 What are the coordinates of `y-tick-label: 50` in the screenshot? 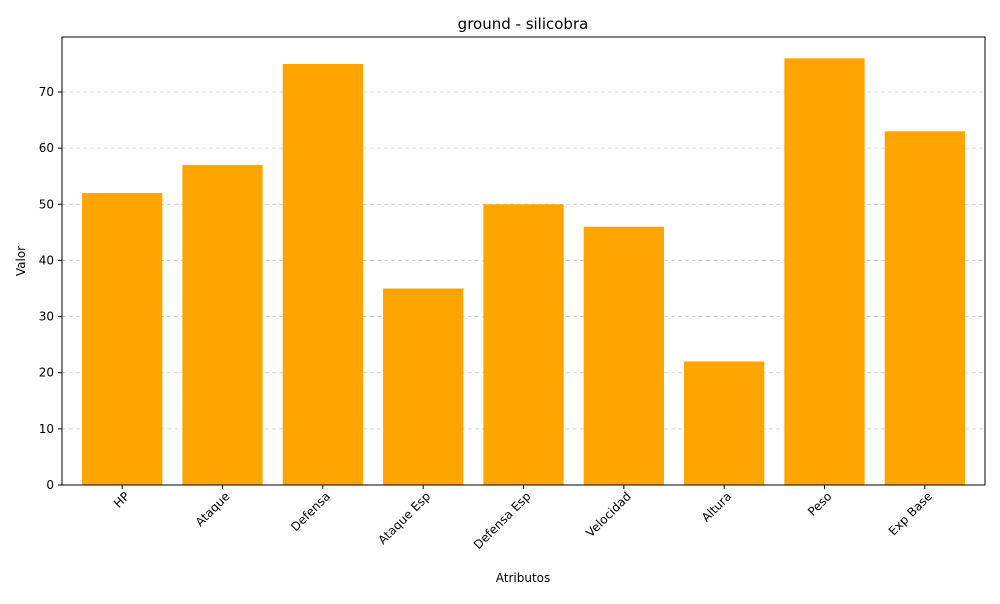 It's located at (46, 204).